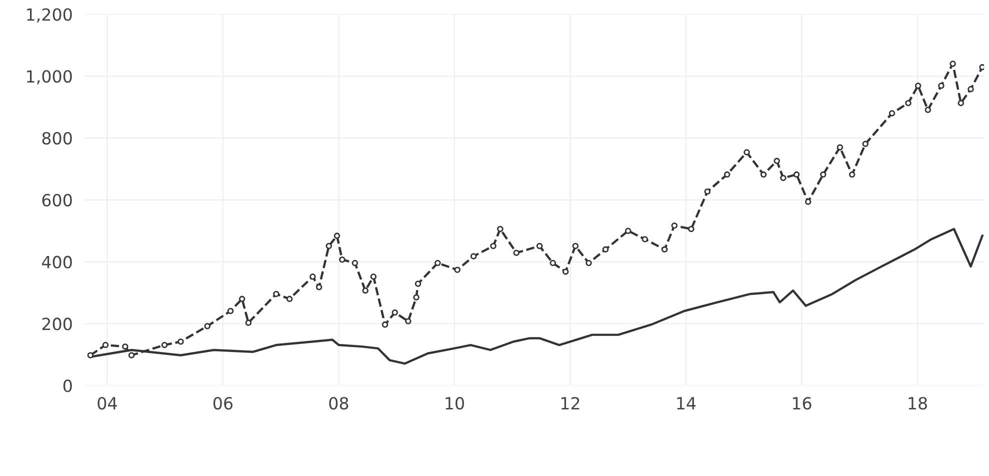 This screenshot has height=476, width=989. What do you see at coordinates (686, 403) in the screenshot?
I see `x-tick-label: 14` at bounding box center [686, 403].